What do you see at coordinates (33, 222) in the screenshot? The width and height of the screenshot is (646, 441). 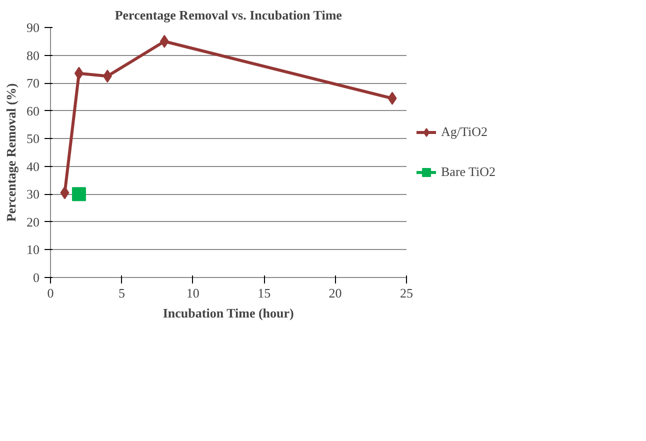 I see `y-tick-label: 20` at bounding box center [33, 222].